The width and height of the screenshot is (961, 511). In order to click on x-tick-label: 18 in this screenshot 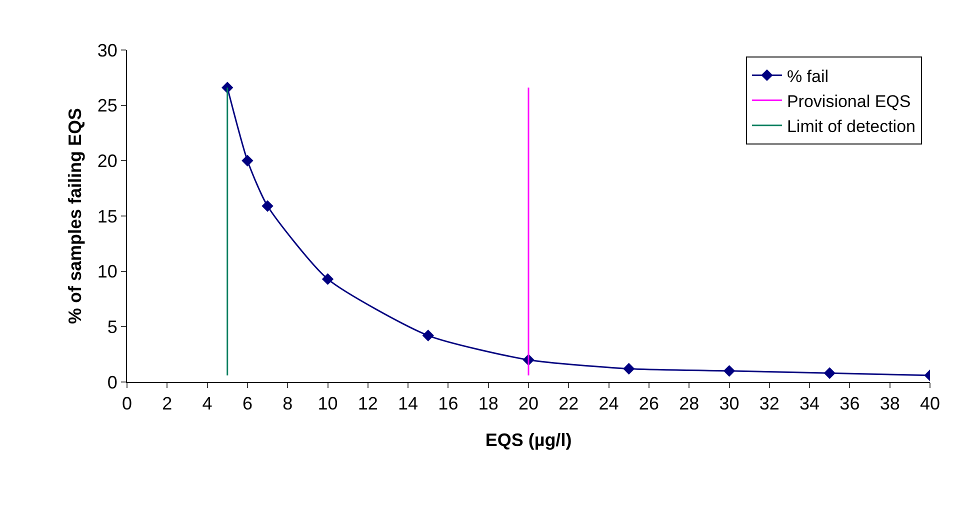, I will do `click(488, 404)`.